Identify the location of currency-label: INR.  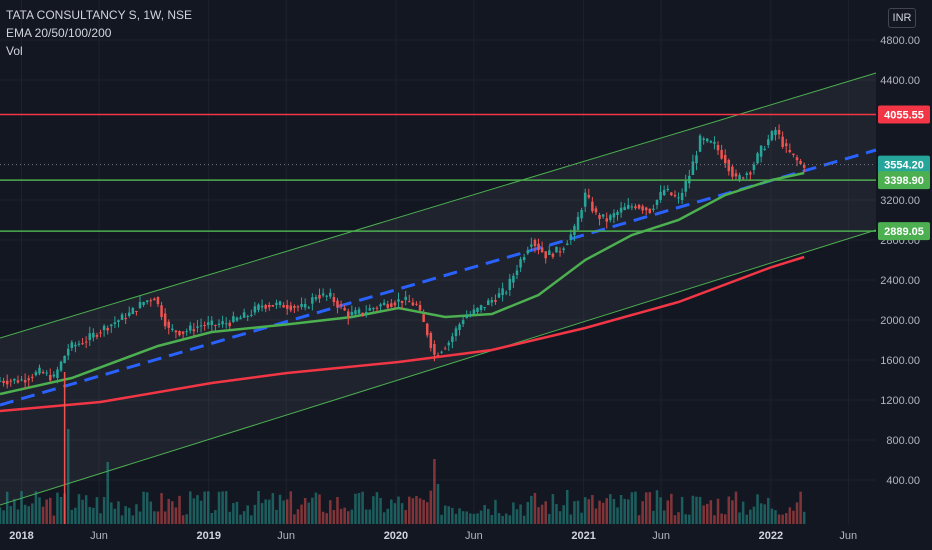
(902, 18).